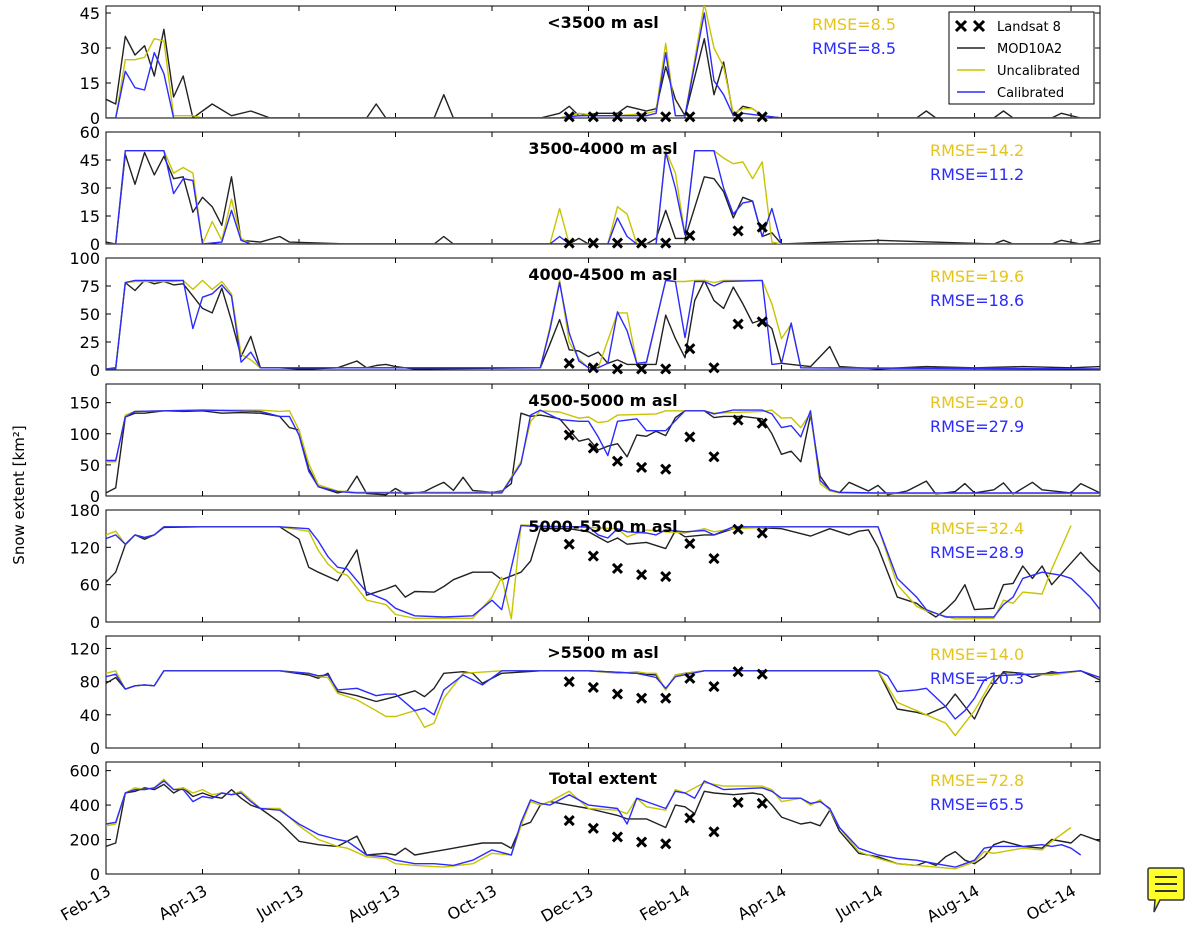  What do you see at coordinates (977, 780) in the screenshot?
I see `rmse-uncalibrated: RMSE=72.8` at bounding box center [977, 780].